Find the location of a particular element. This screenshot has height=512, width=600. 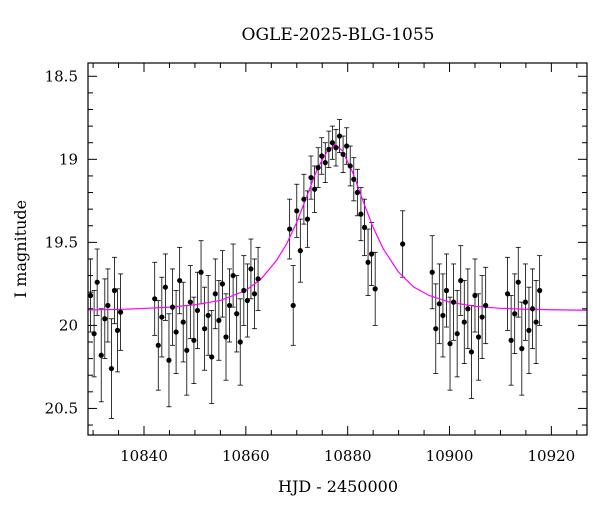

y-tick-label: 19 is located at coordinates (68, 159).